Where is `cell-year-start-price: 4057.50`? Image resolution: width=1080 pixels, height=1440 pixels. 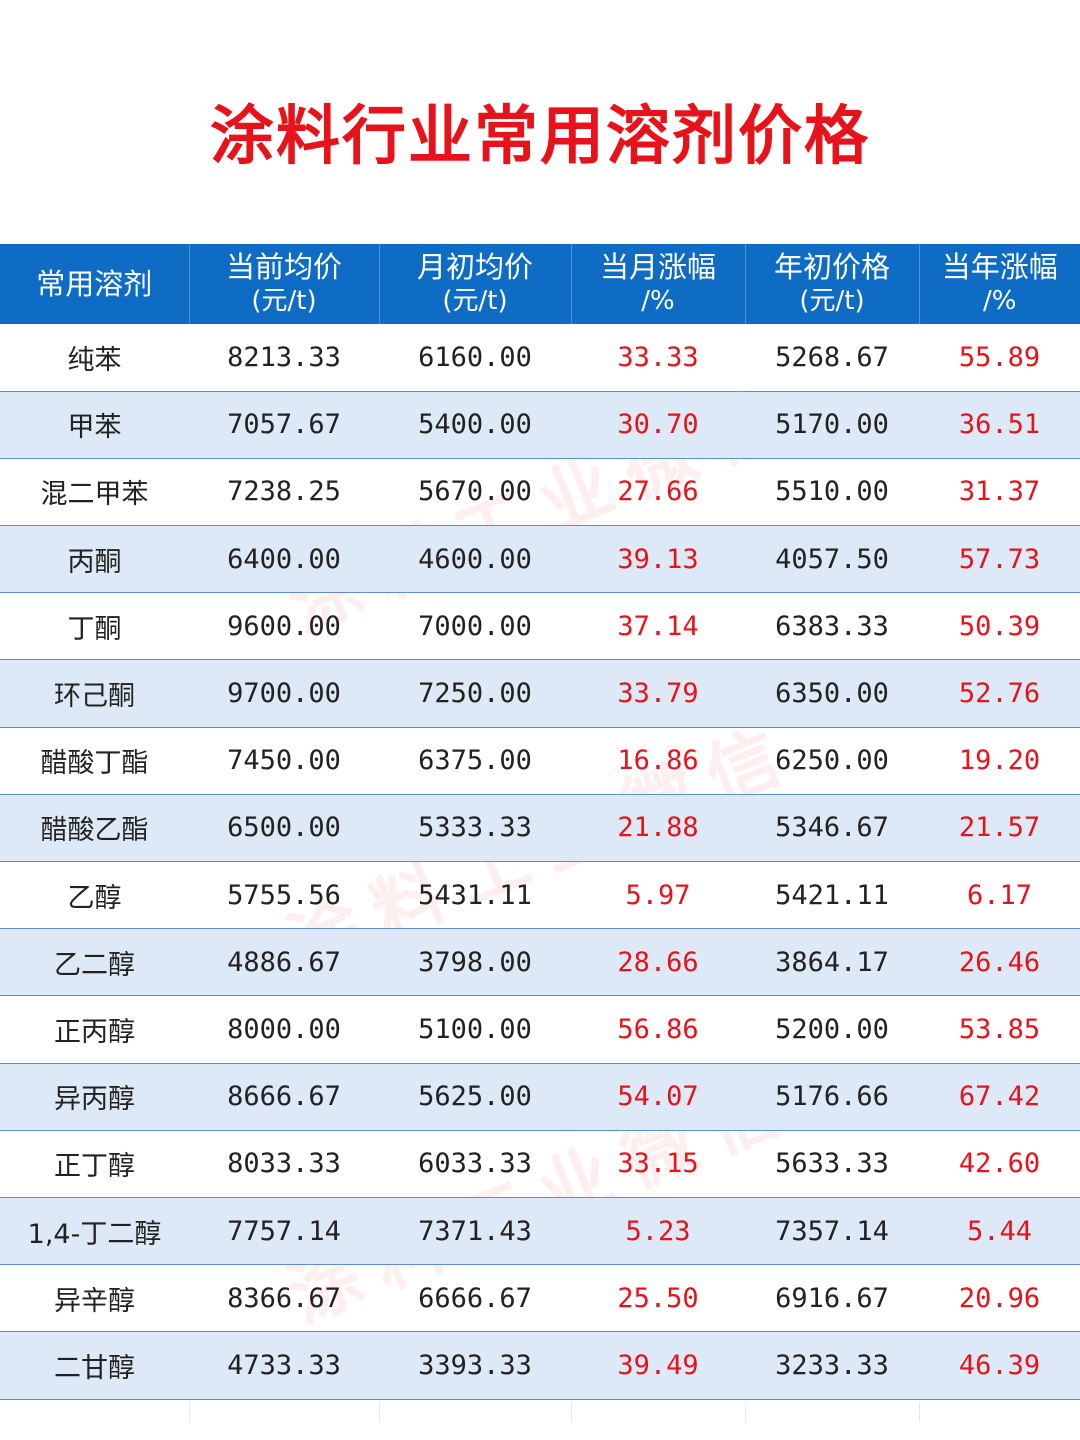
cell-year-start-price: 4057.50 is located at coordinates (832, 559).